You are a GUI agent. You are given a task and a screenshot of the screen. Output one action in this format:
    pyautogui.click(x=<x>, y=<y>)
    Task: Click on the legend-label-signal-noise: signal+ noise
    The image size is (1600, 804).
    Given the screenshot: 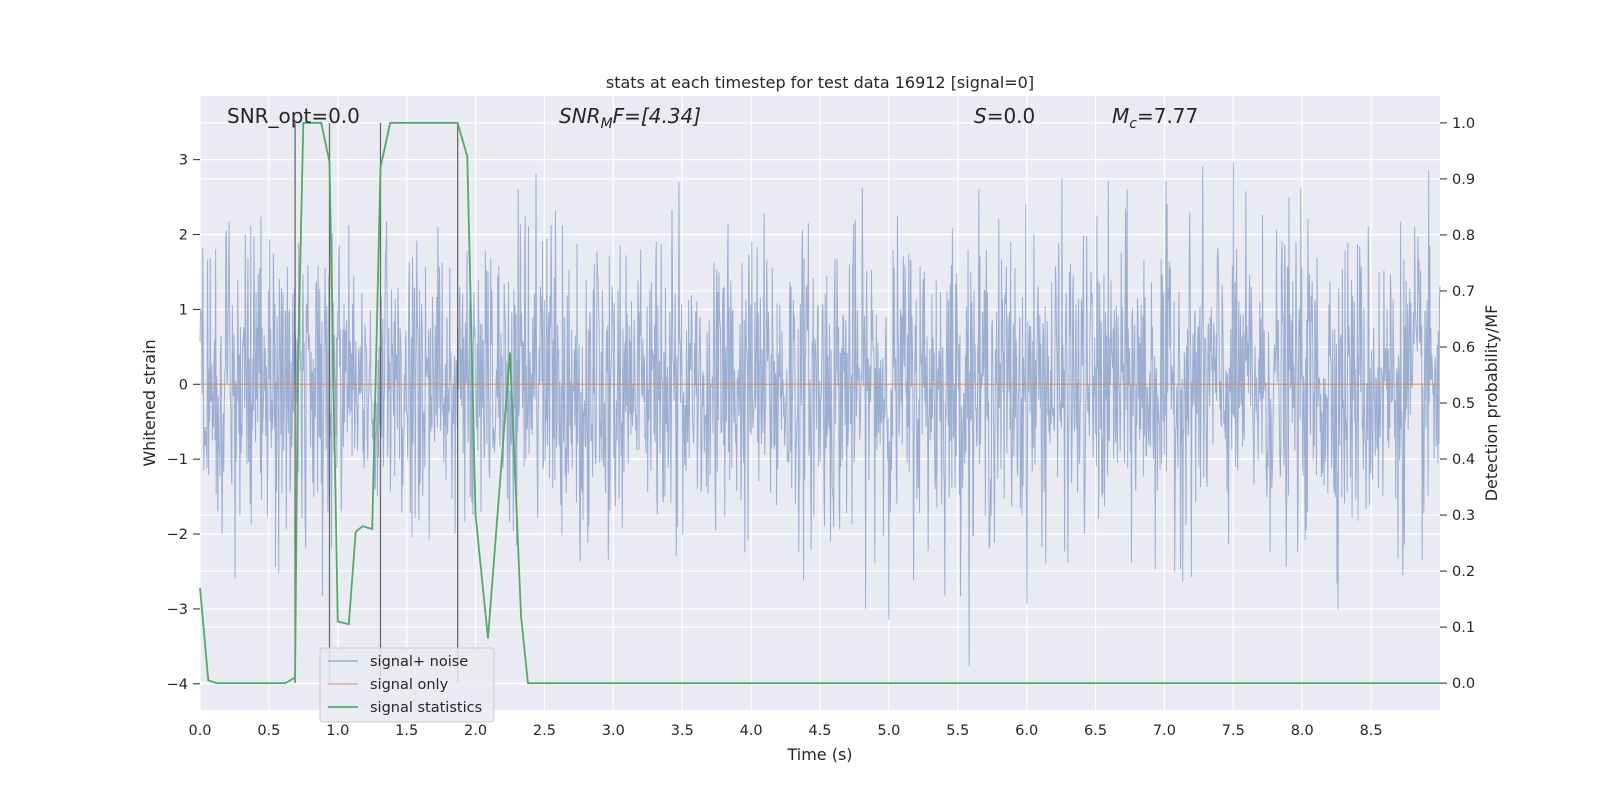 What is the action you would take?
    pyautogui.click(x=419, y=662)
    